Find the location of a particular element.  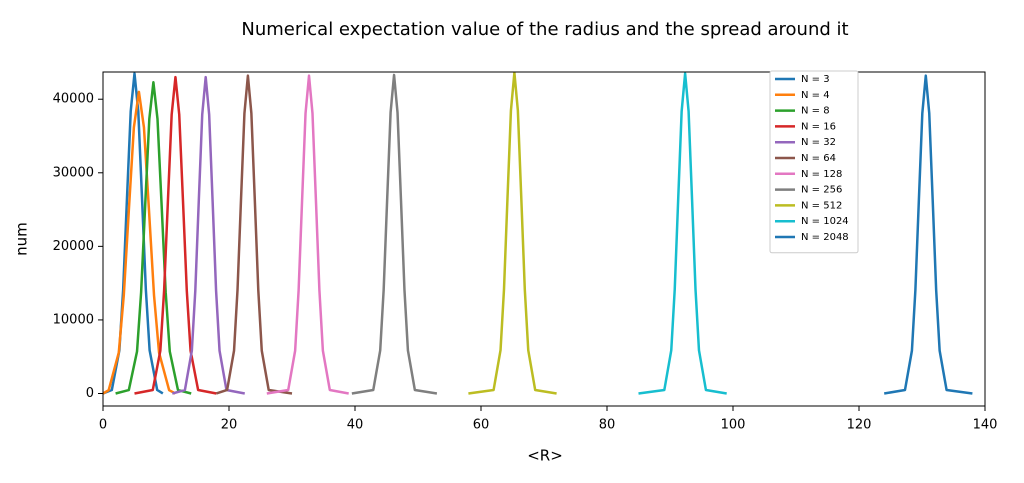

legend-label: N = 512 is located at coordinates (821, 205).